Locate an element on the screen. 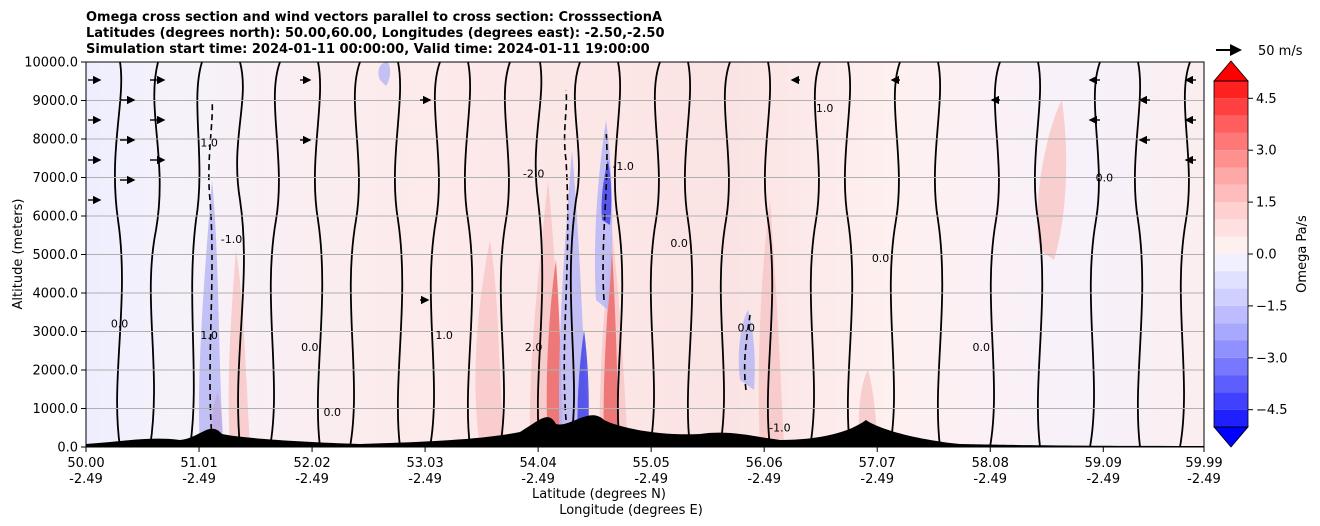 This screenshot has width=1320, height=526. x-tick-label-latitude: 59.99 is located at coordinates (1203, 463).